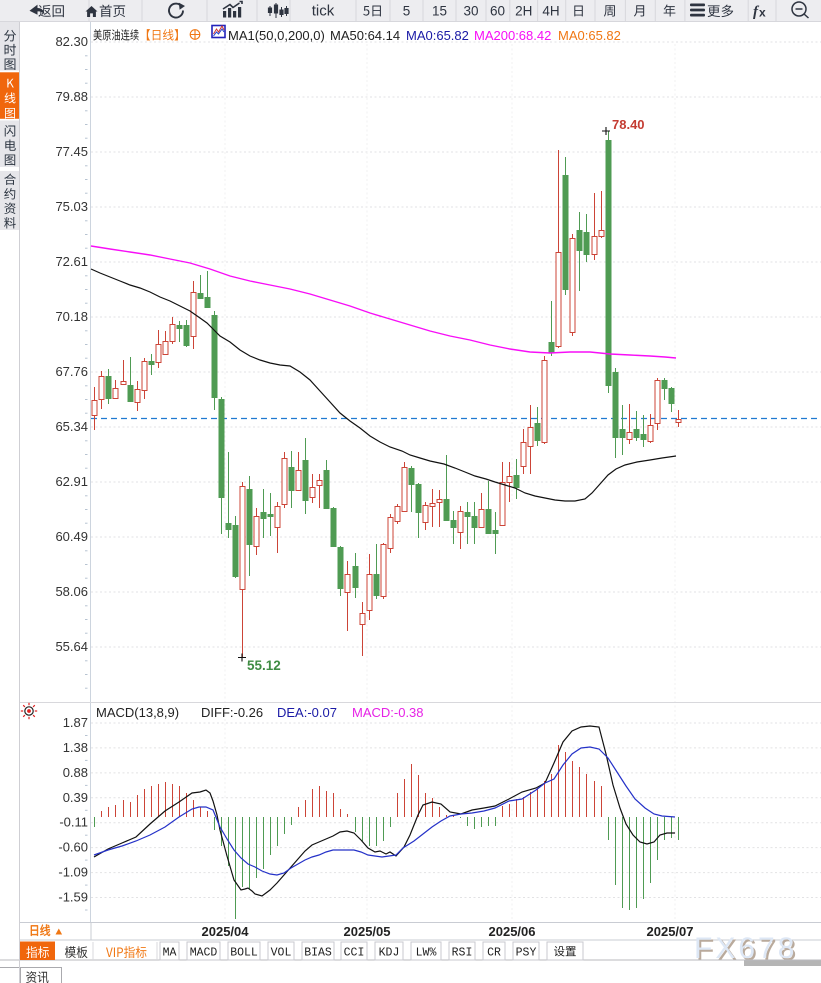 The width and height of the screenshot is (821, 983). What do you see at coordinates (756, 12) in the screenshot?
I see `svg-text: f` at bounding box center [756, 12].